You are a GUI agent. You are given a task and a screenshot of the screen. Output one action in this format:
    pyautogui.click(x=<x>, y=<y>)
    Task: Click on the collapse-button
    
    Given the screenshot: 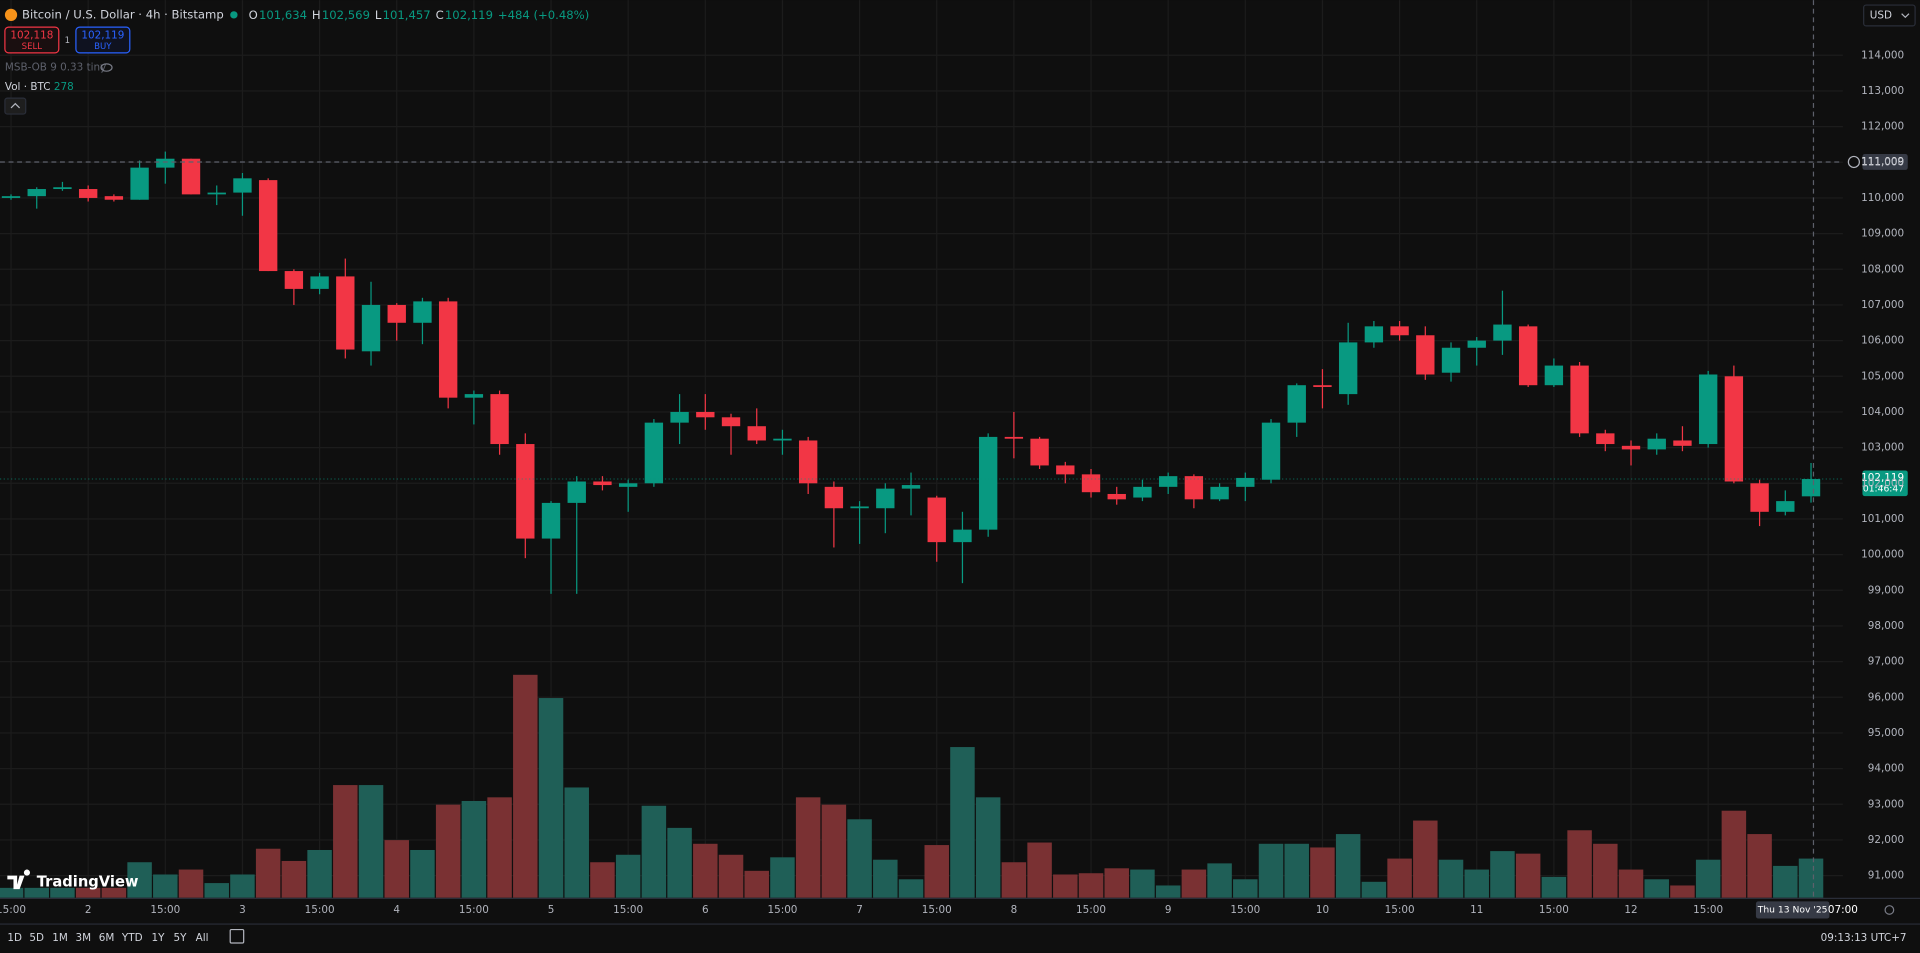 What is the action you would take?
    pyautogui.click(x=15, y=106)
    